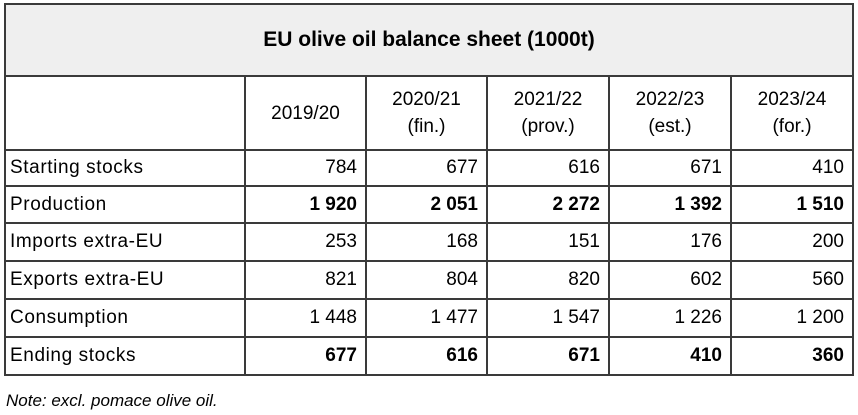 The image size is (858, 415). What do you see at coordinates (125, 168) in the screenshot?
I see `row-label: Starting stocks` at bounding box center [125, 168].